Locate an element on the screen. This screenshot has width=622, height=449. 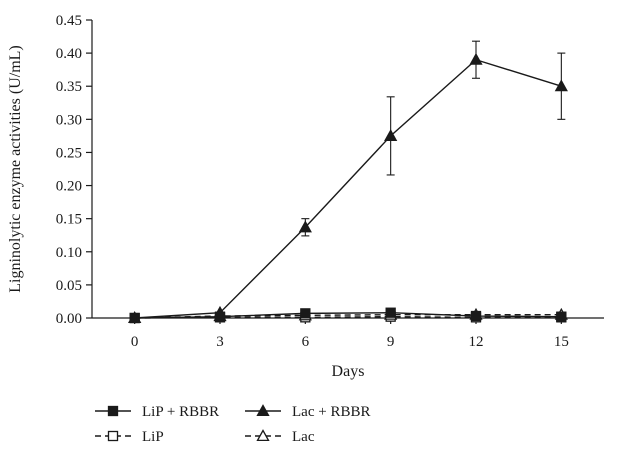
y-tick-label: 0.45 is located at coordinates (69, 21).